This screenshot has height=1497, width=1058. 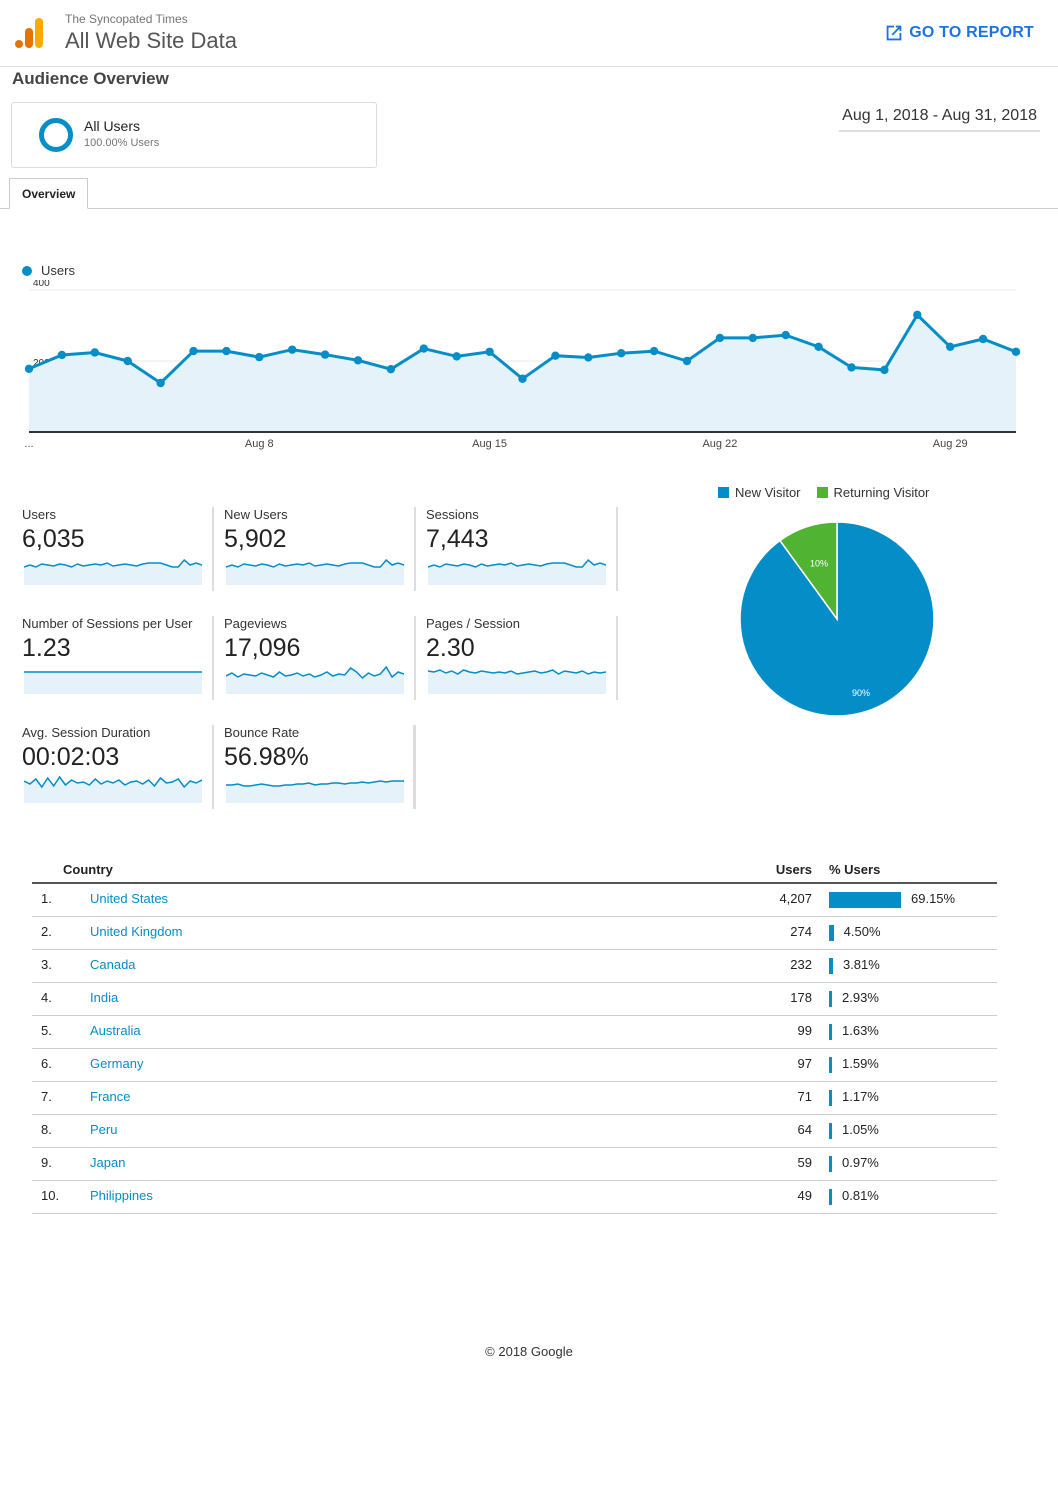 I want to click on page-title: Audience Overview, so click(x=90, y=78).